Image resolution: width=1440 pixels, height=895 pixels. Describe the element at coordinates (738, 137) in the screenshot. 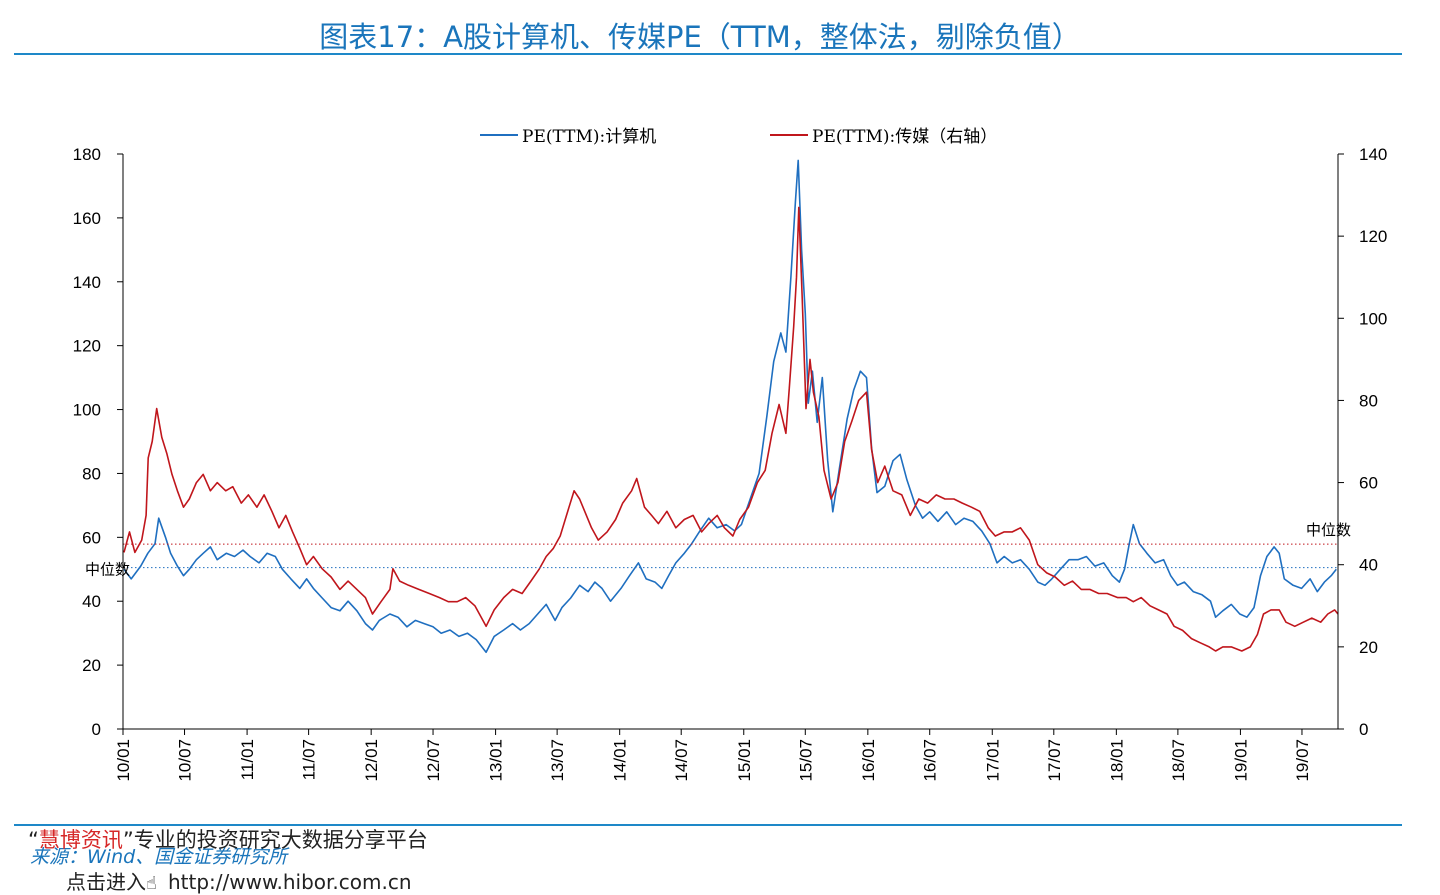

I see `chart-legend: PE(TTM):计算机 PE(TTM):传媒（右轴）` at that location.